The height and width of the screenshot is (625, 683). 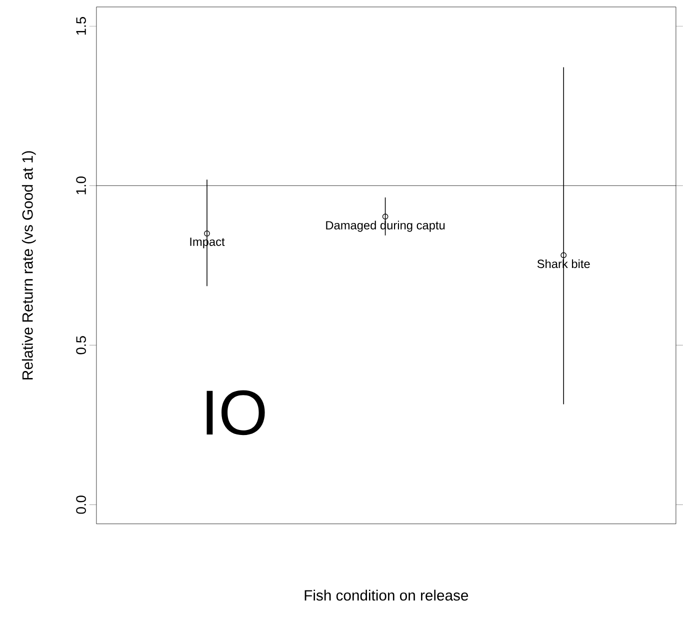 I want to click on y-tick-label: 0.0, so click(x=81, y=504).